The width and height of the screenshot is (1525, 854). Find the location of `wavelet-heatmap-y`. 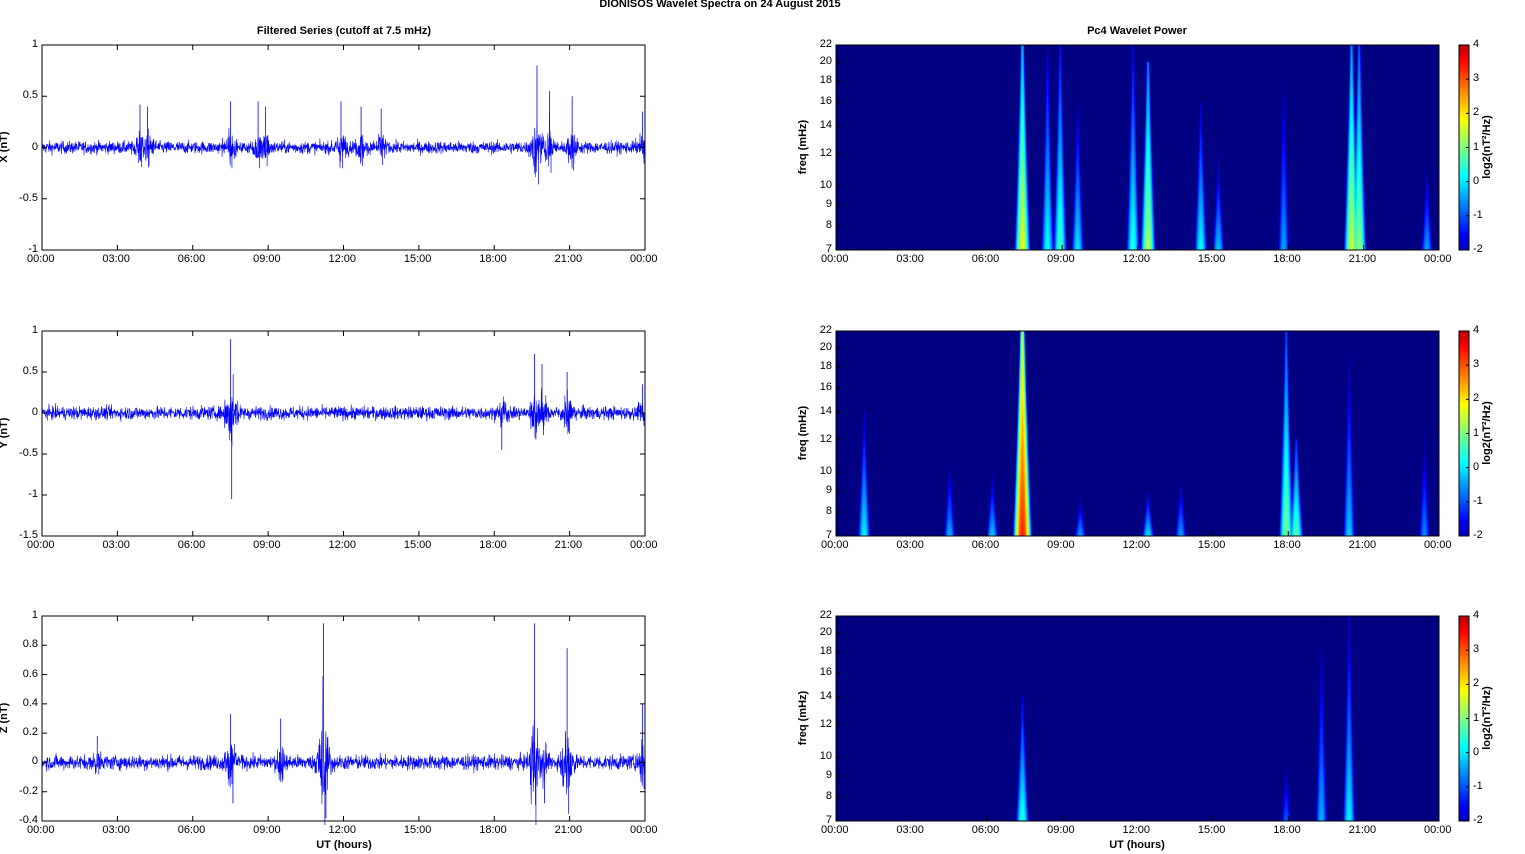

wavelet-heatmap-y is located at coordinates (1137, 433).